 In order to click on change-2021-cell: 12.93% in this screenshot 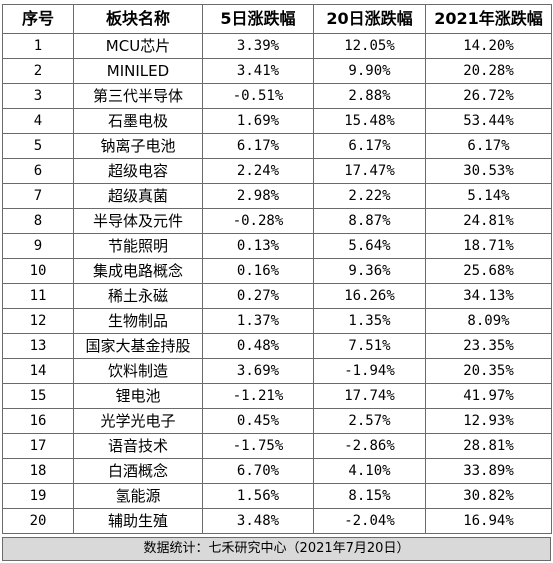, I will do `click(488, 421)`.